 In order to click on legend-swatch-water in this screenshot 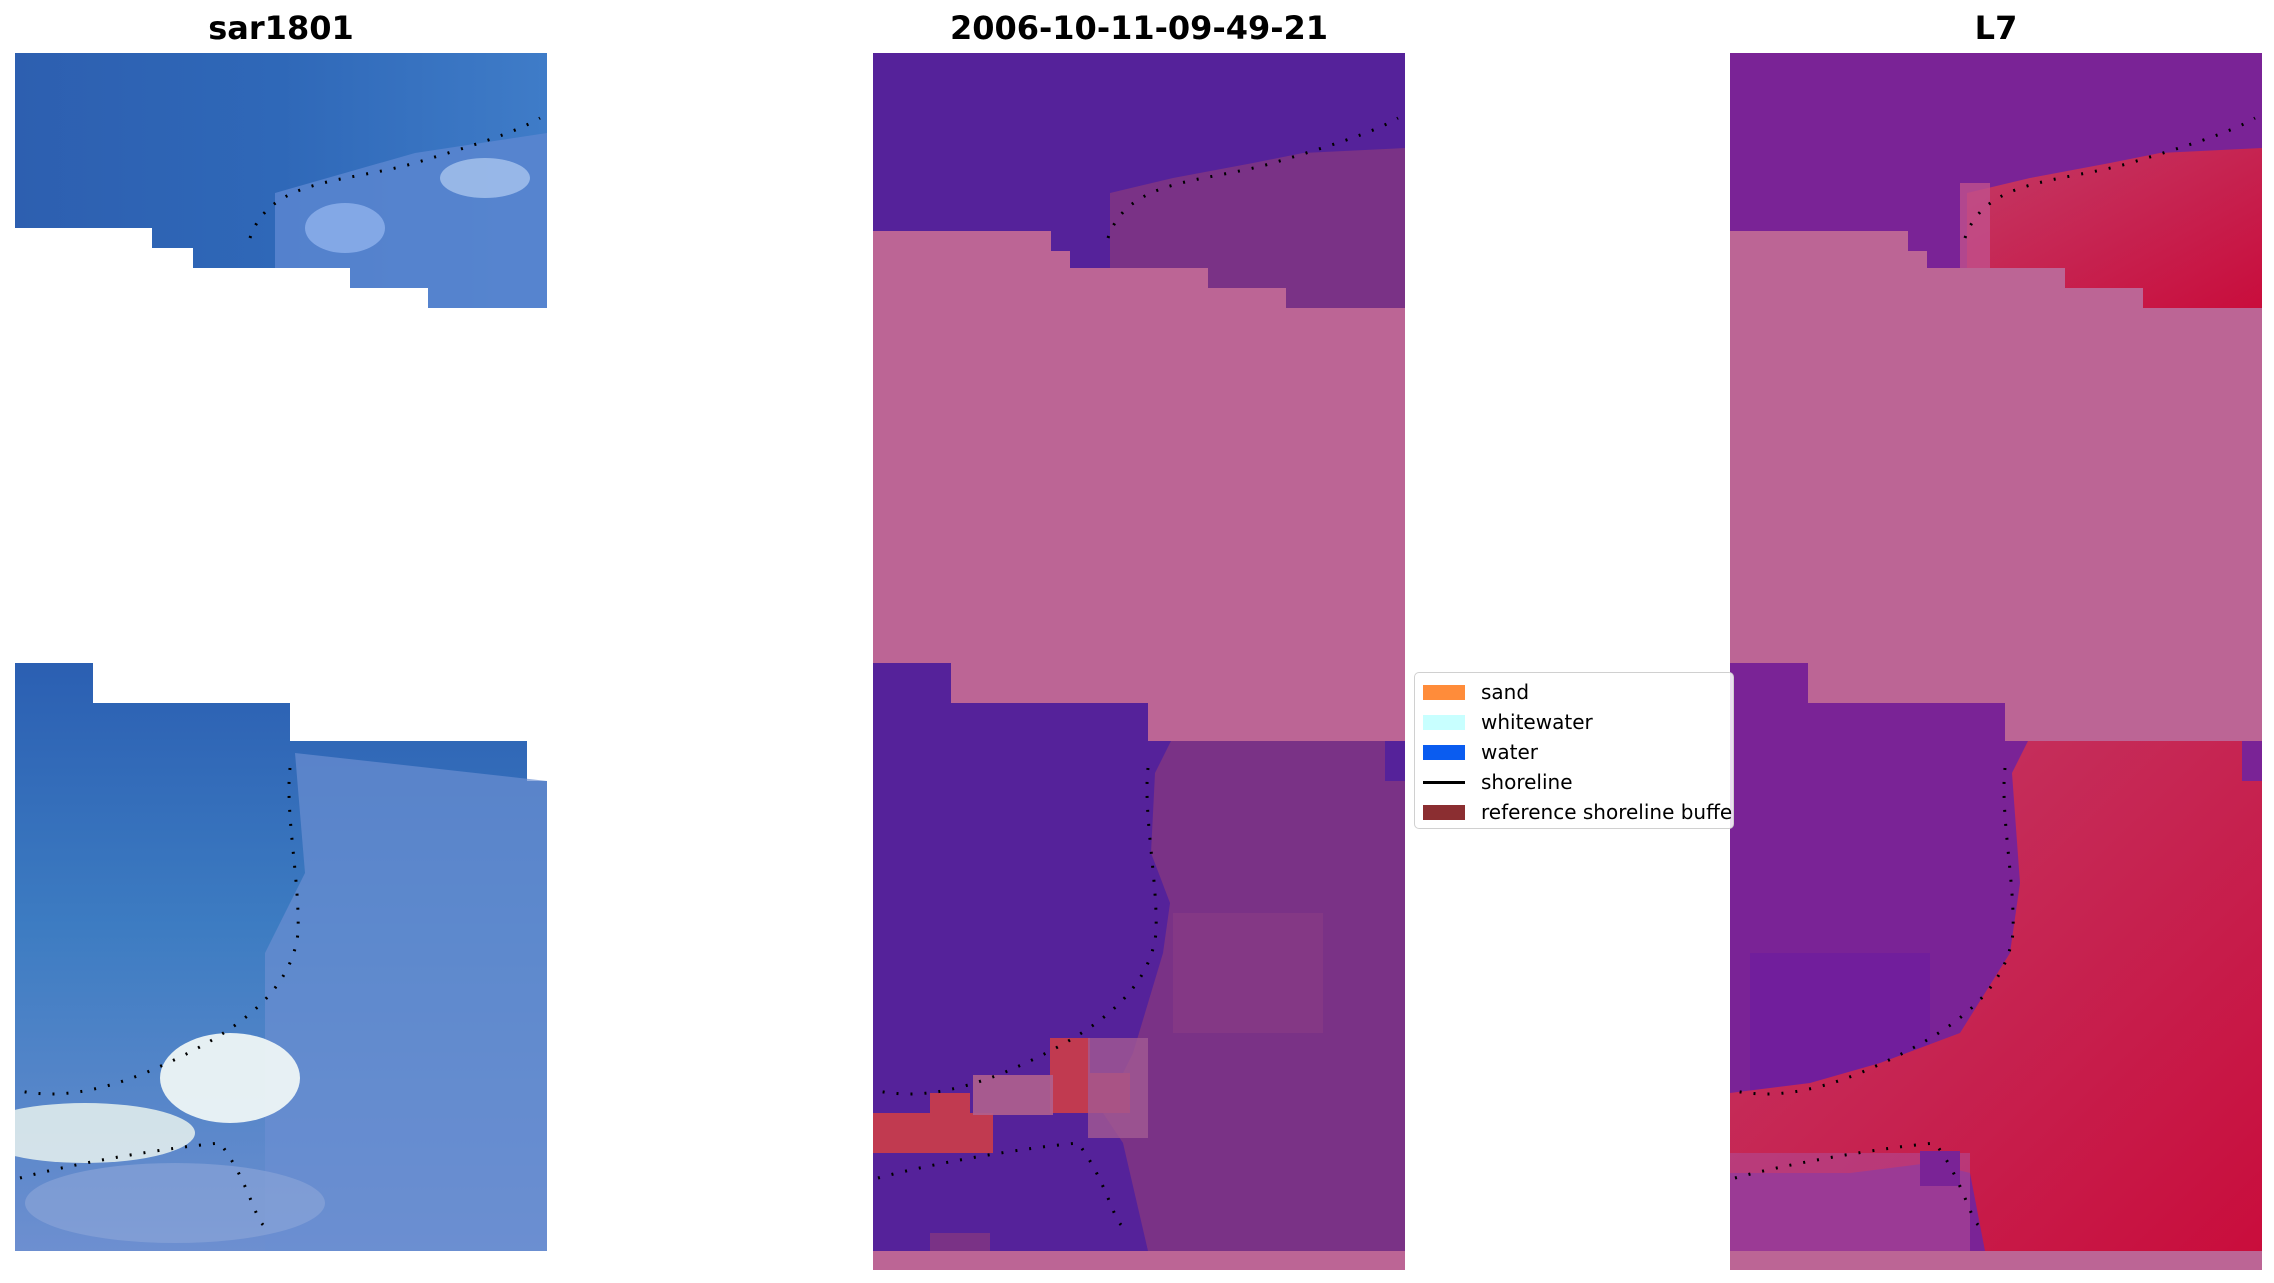, I will do `click(1444, 752)`.